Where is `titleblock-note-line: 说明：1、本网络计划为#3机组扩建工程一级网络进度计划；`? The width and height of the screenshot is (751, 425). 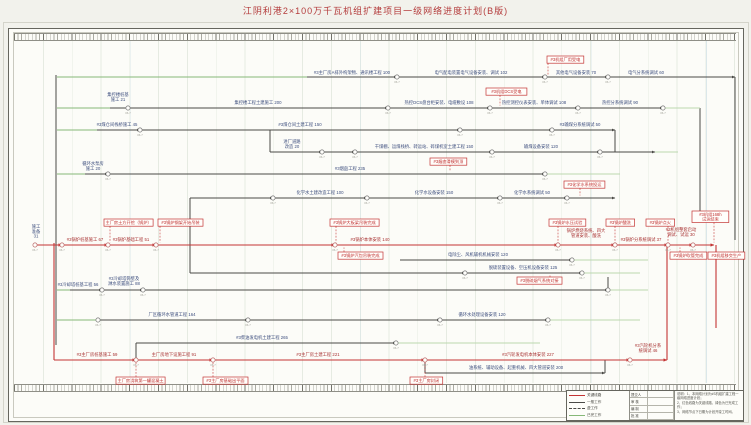 titleblock-note-line: 说明：1、本网络计划为#3机组扩建工程一级网络进度计划； is located at coordinates (708, 396).